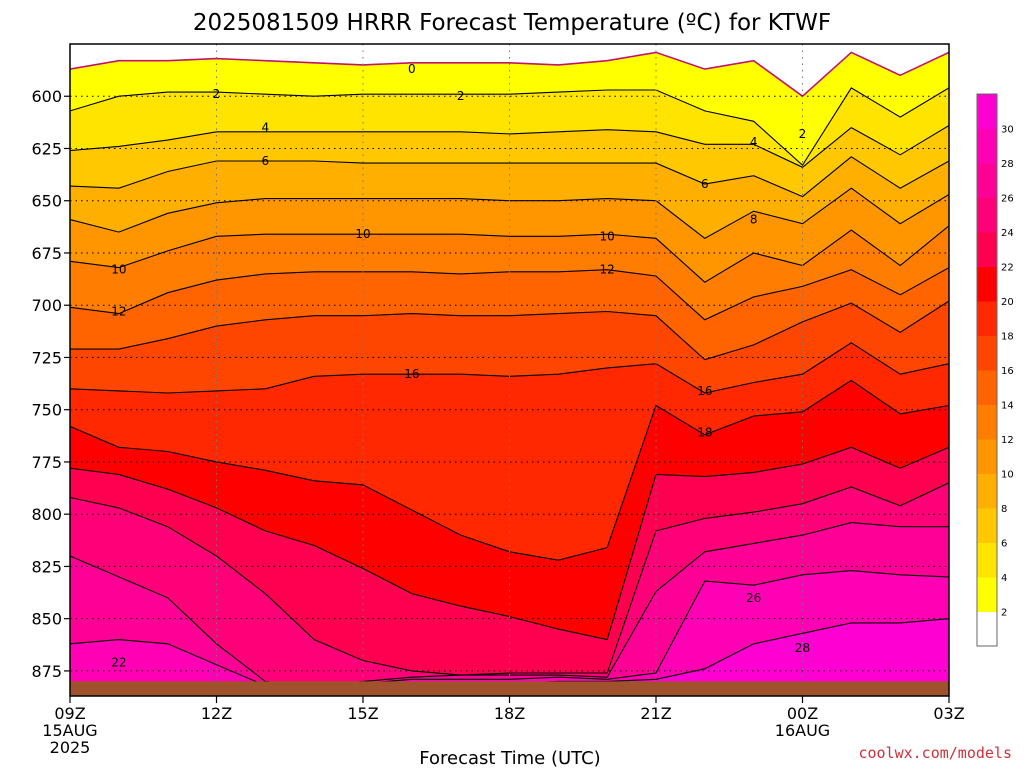  Describe the element at coordinates (1007, 406) in the screenshot. I see `colorbar-tick-14: 14` at that location.